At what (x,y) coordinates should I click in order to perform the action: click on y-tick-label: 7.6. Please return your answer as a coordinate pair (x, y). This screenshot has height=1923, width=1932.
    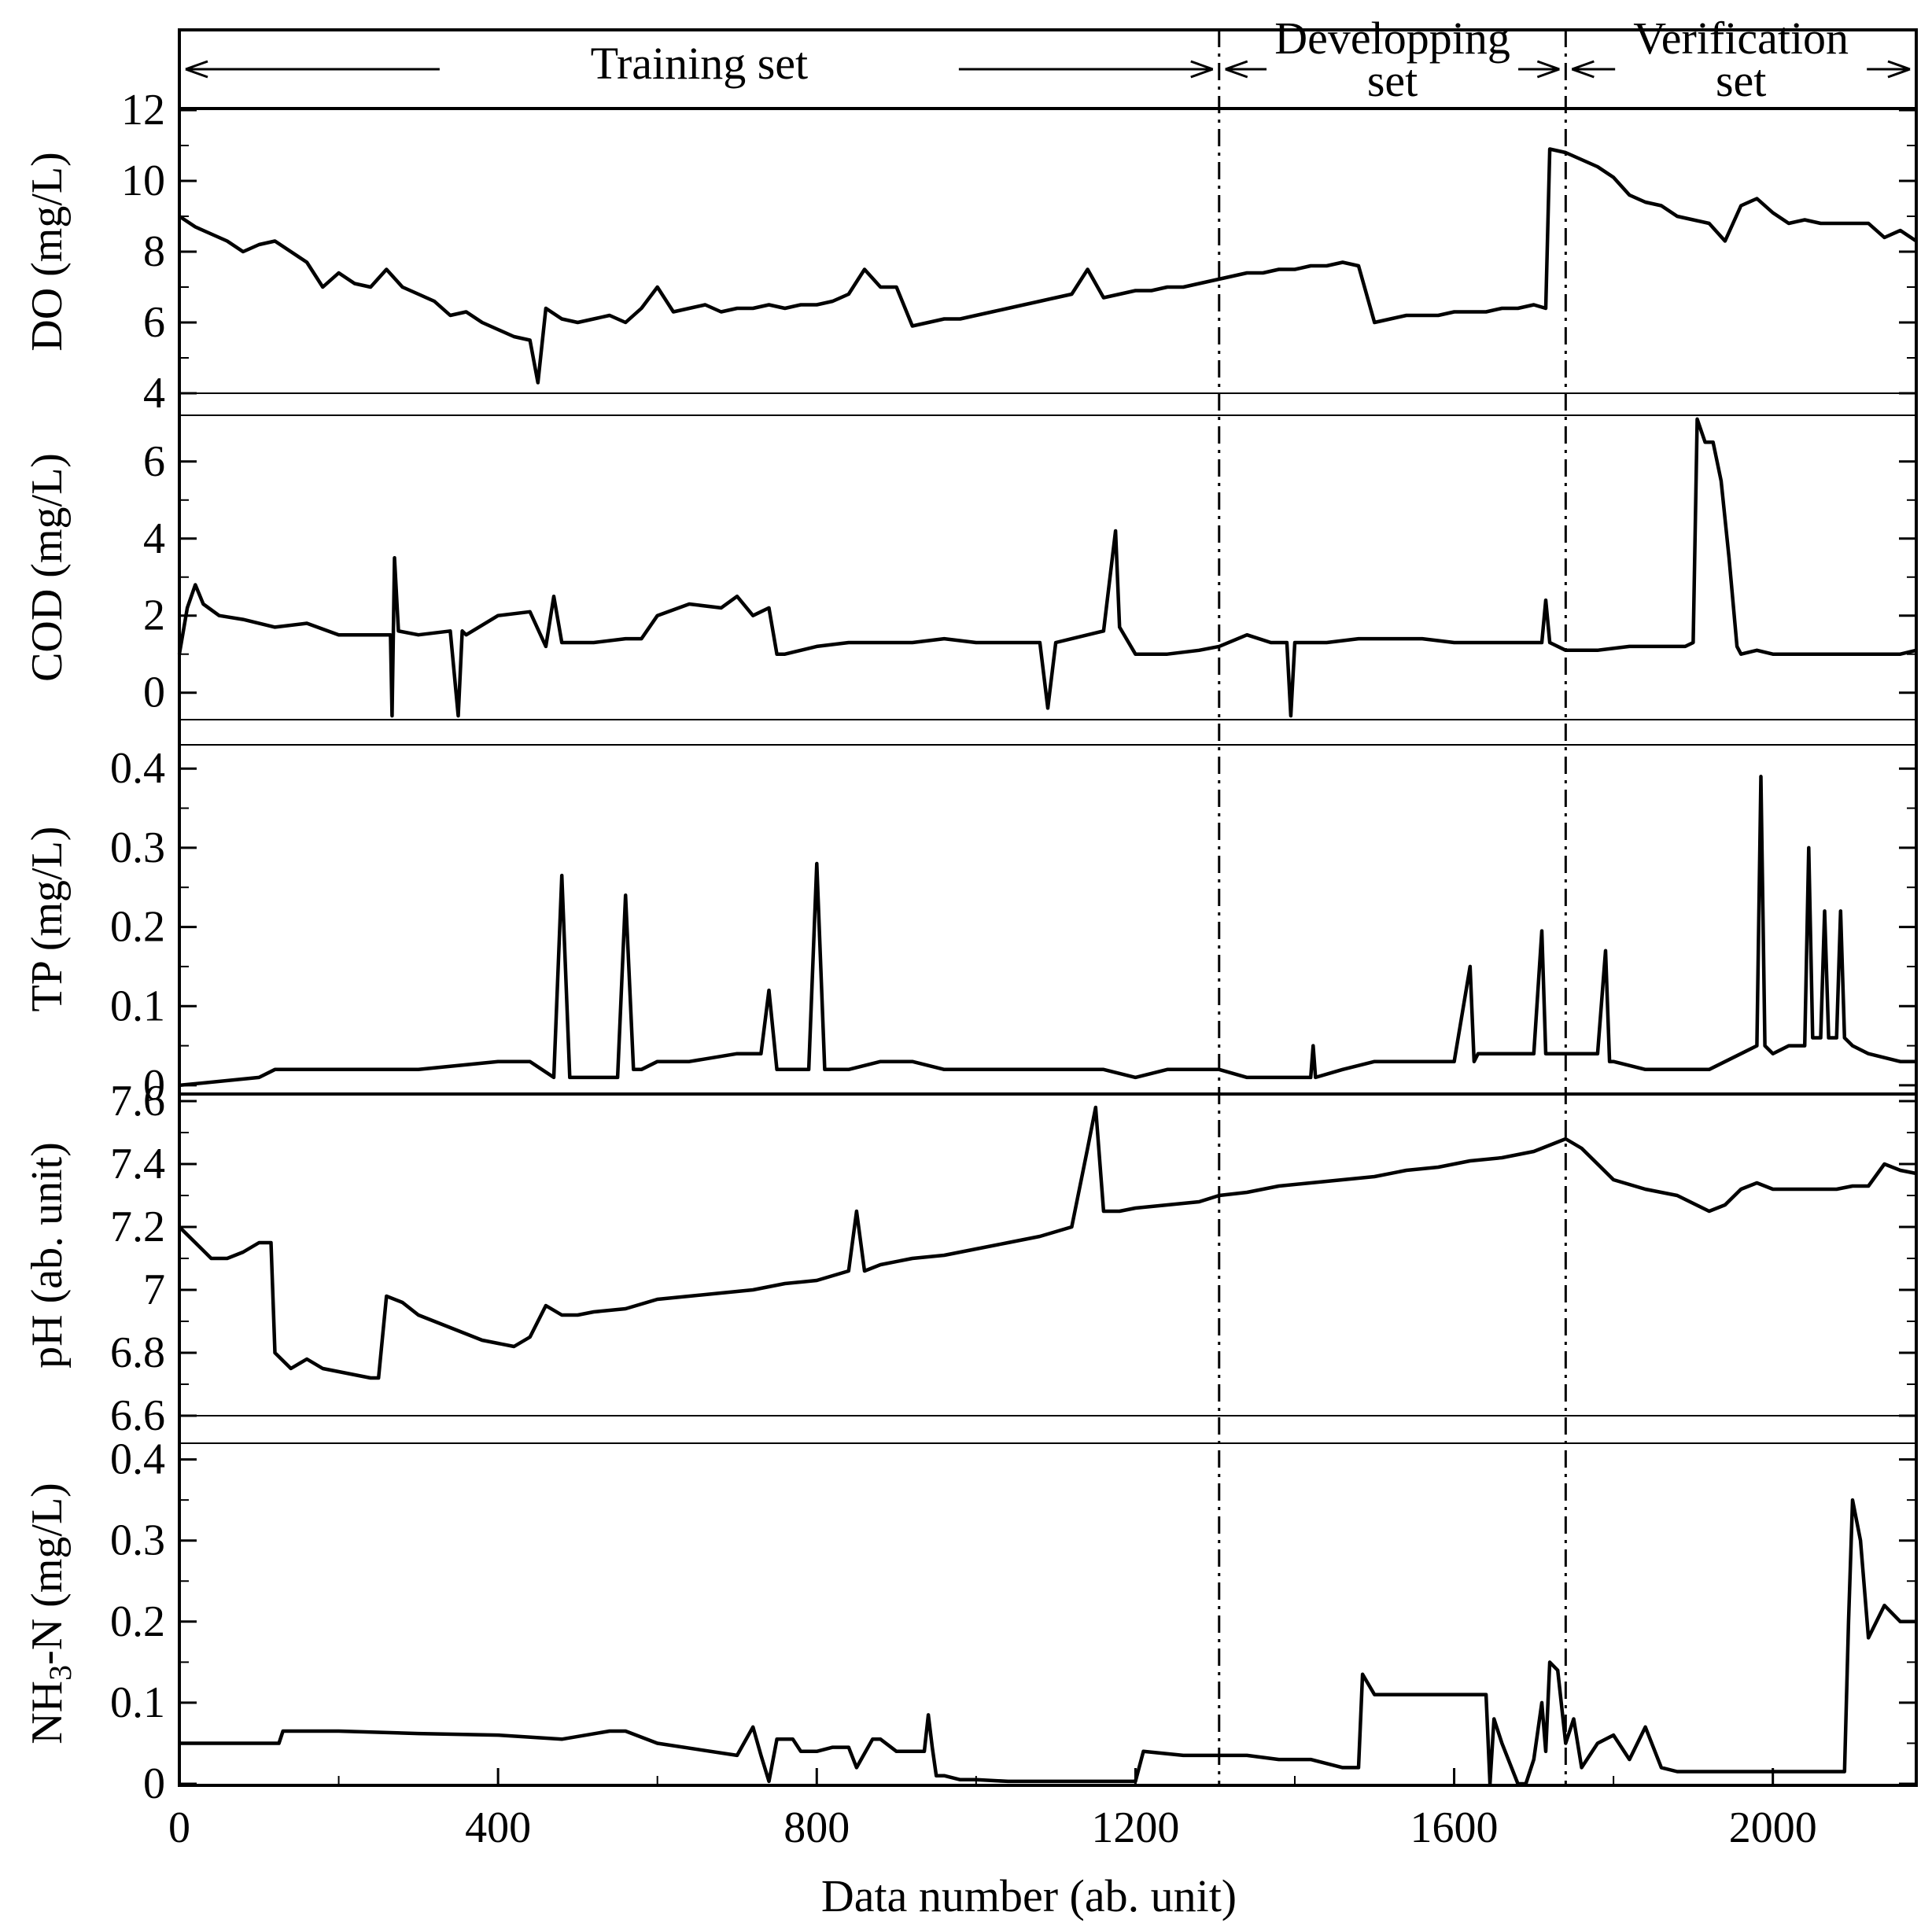
    Looking at the image, I should click on (137, 1101).